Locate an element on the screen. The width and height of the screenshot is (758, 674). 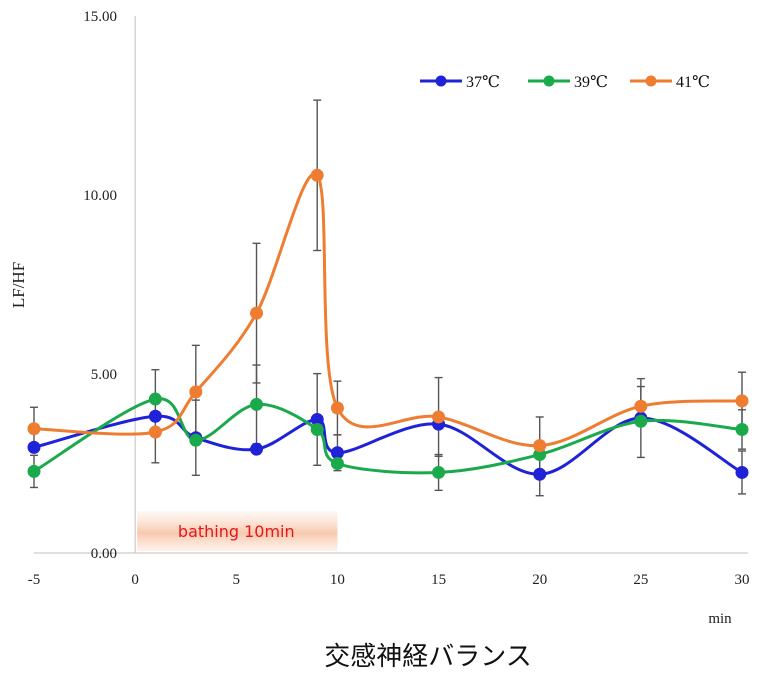
legend-label: 37℃ is located at coordinates (483, 82).